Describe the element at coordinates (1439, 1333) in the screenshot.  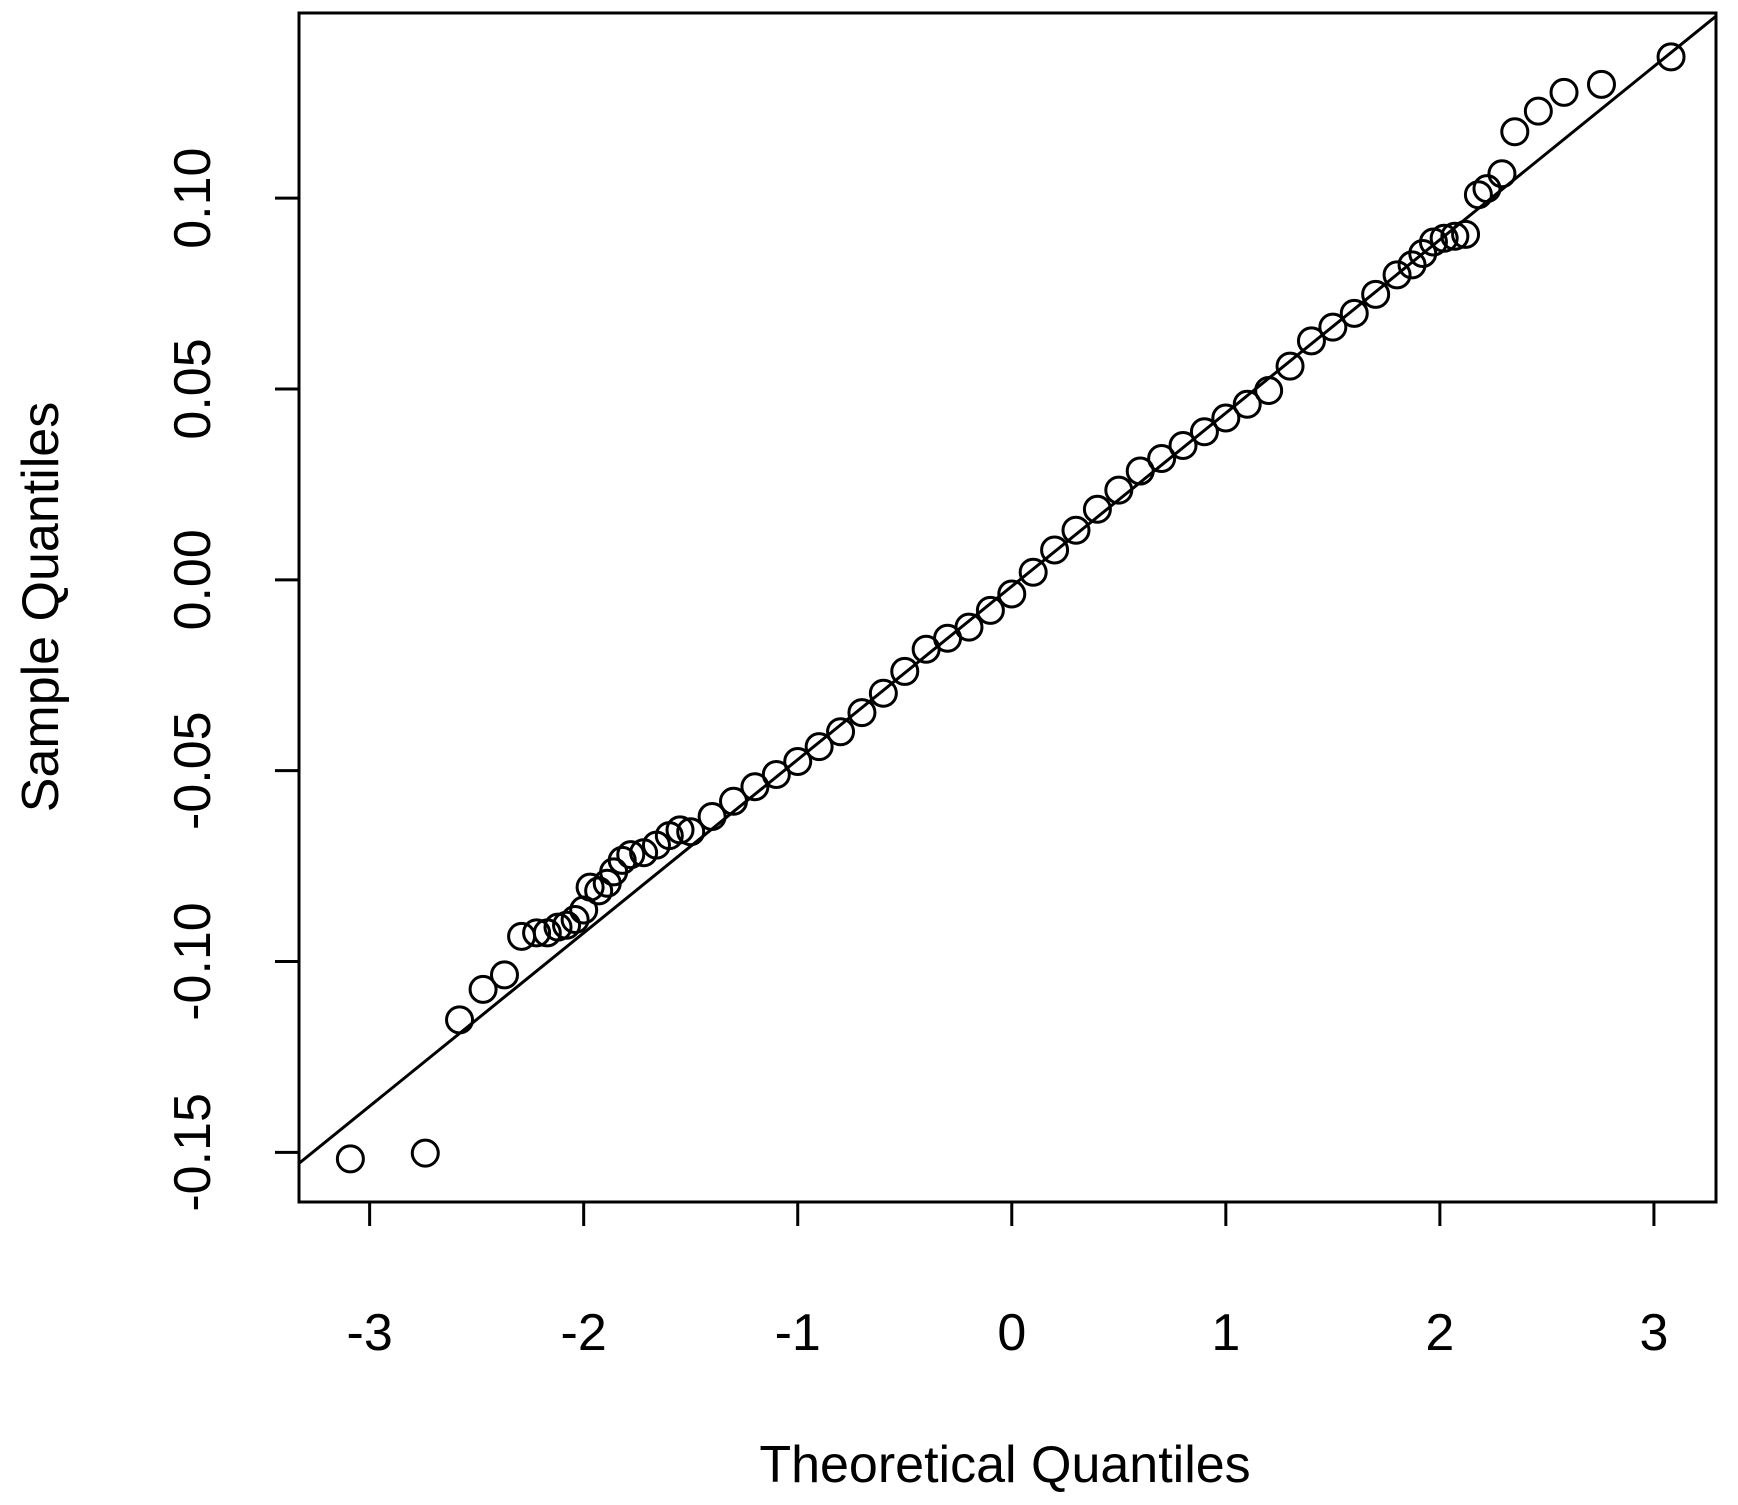
I see `x-tick-label: 2` at that location.